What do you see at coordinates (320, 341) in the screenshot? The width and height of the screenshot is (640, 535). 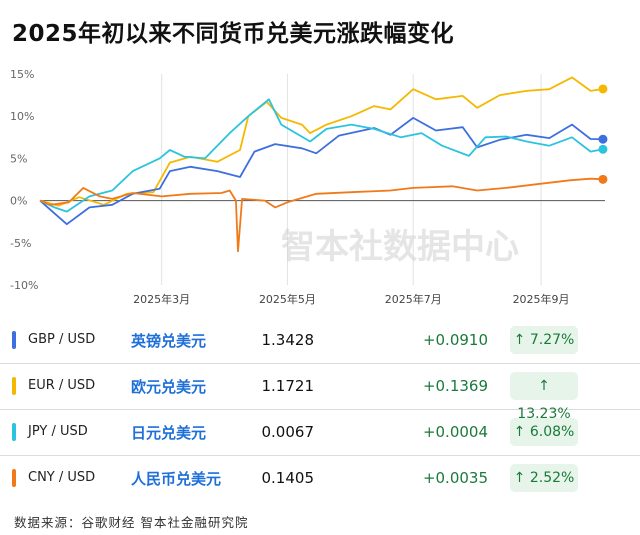 I see `table-row: GBP / USD 英镑兑美元 1.3428 +0.0910 ↑ 7.27%` at bounding box center [320, 341].